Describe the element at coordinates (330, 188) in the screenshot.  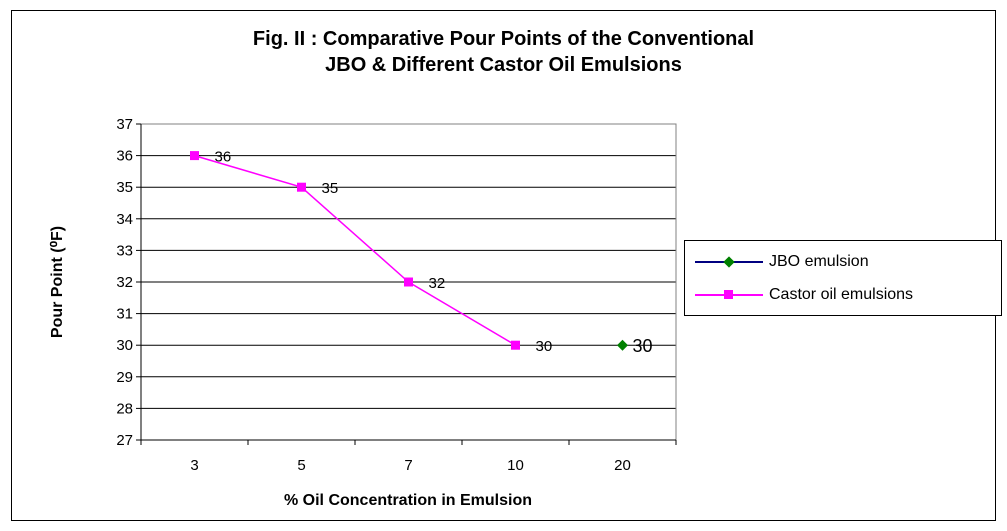
I see `data-label-1-1: 35` at that location.